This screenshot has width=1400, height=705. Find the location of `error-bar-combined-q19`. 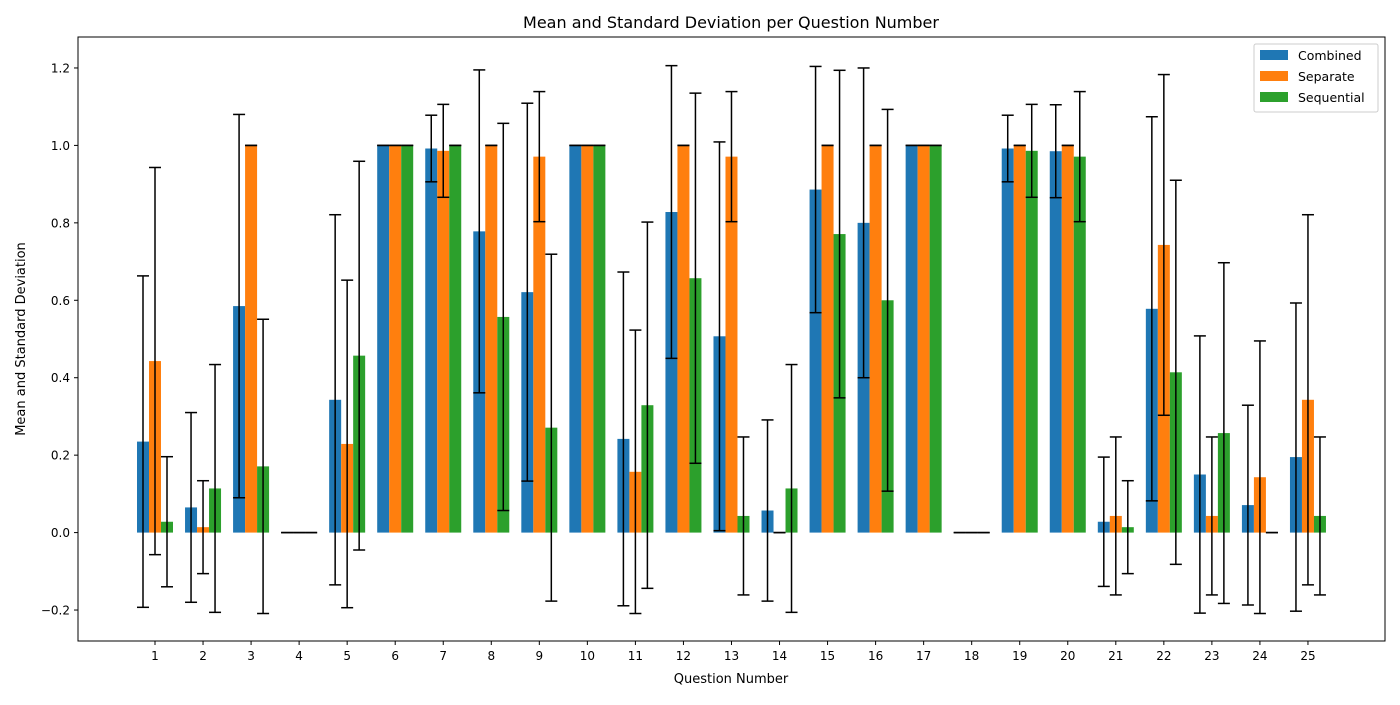

error-bar-combined-q19 is located at coordinates (1007, 148).